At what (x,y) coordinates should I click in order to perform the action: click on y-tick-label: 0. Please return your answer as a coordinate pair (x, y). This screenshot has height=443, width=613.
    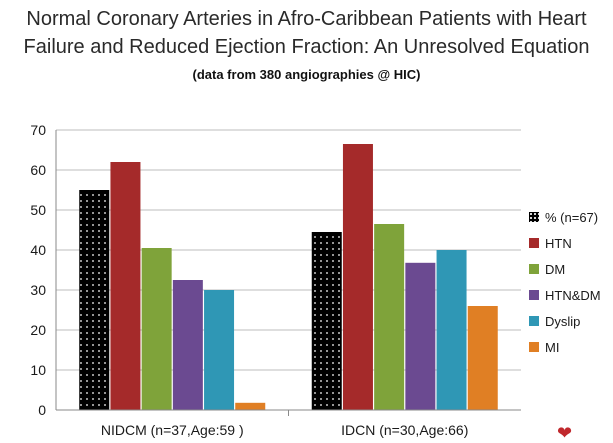
    Looking at the image, I should click on (42, 410).